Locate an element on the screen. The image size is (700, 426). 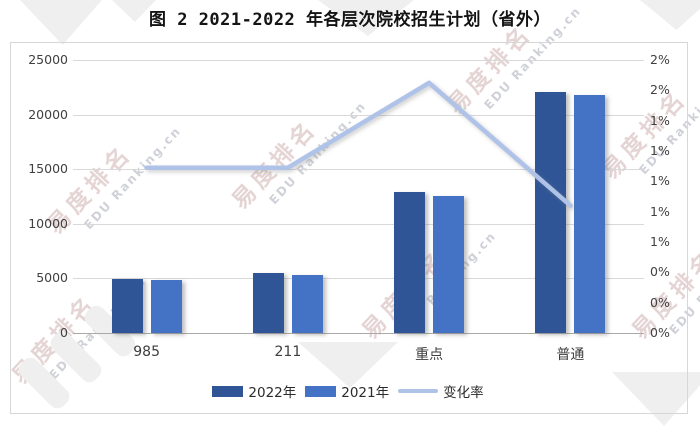
category-label-211: 211 is located at coordinates (288, 352).